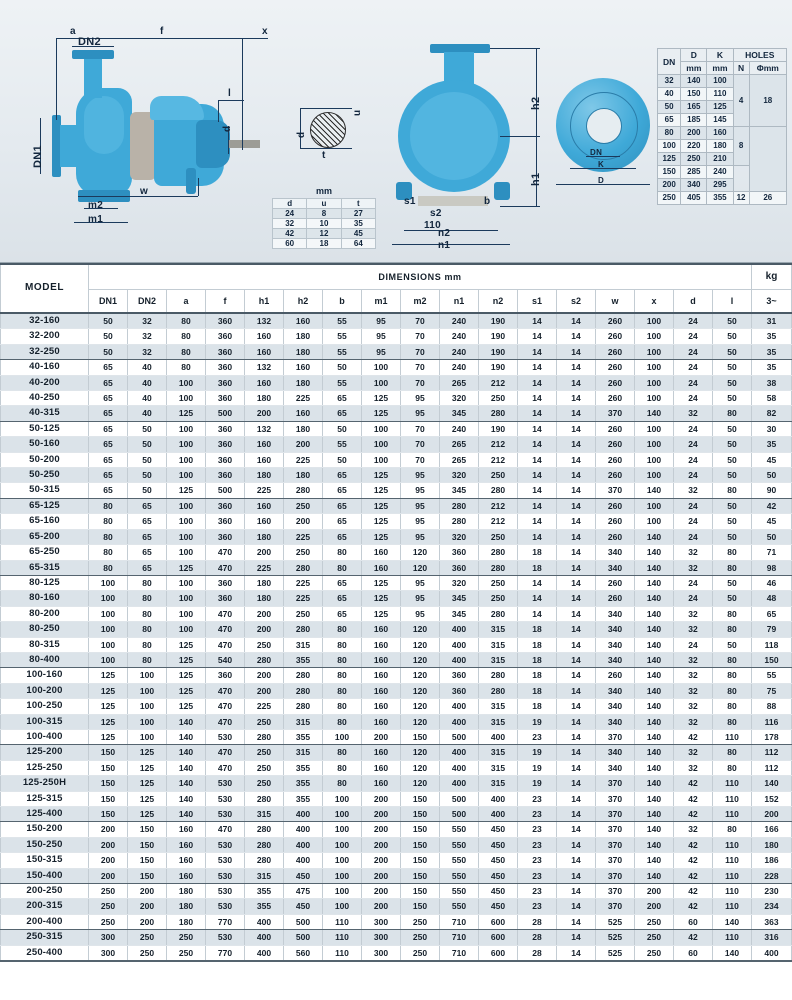 The width and height of the screenshot is (792, 1000). I want to click on dim-label-d: d, so click(227, 128).